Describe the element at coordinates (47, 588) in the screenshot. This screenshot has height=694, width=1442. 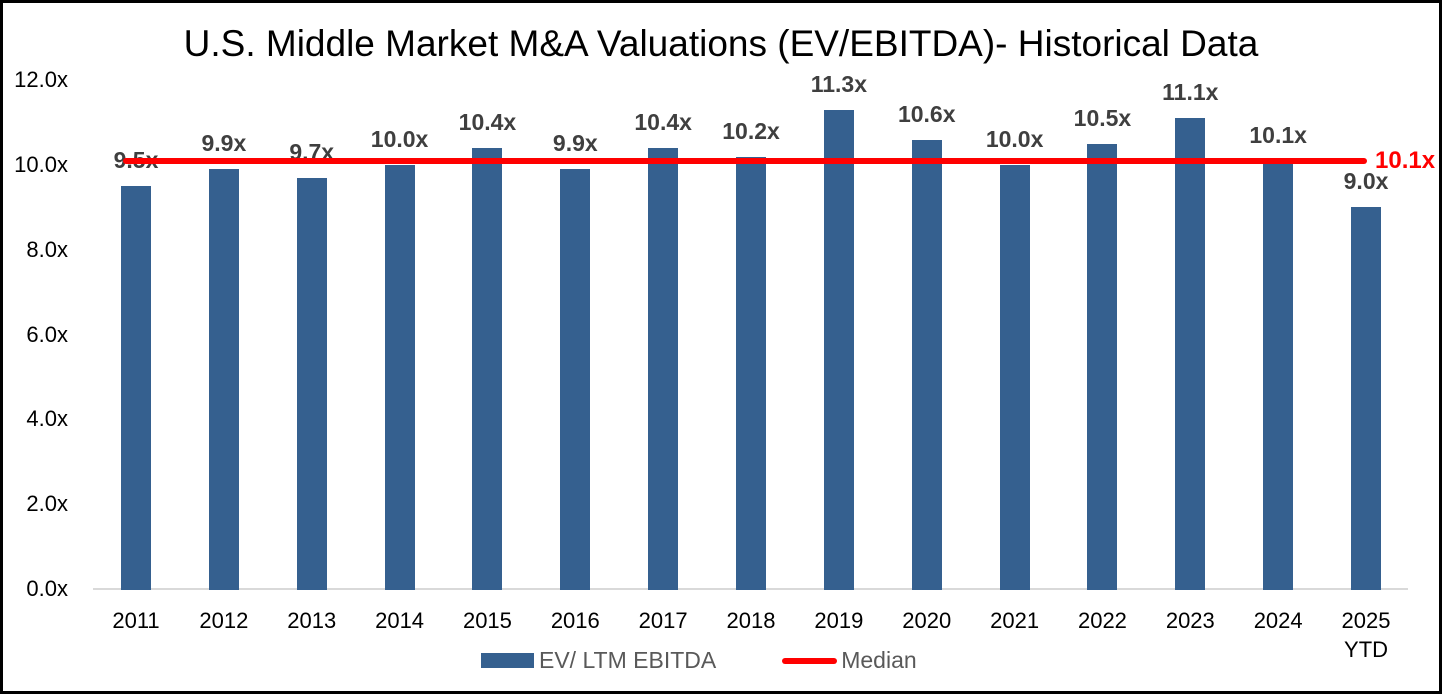
I see `y-axis-tick-label: 0.0x` at that location.